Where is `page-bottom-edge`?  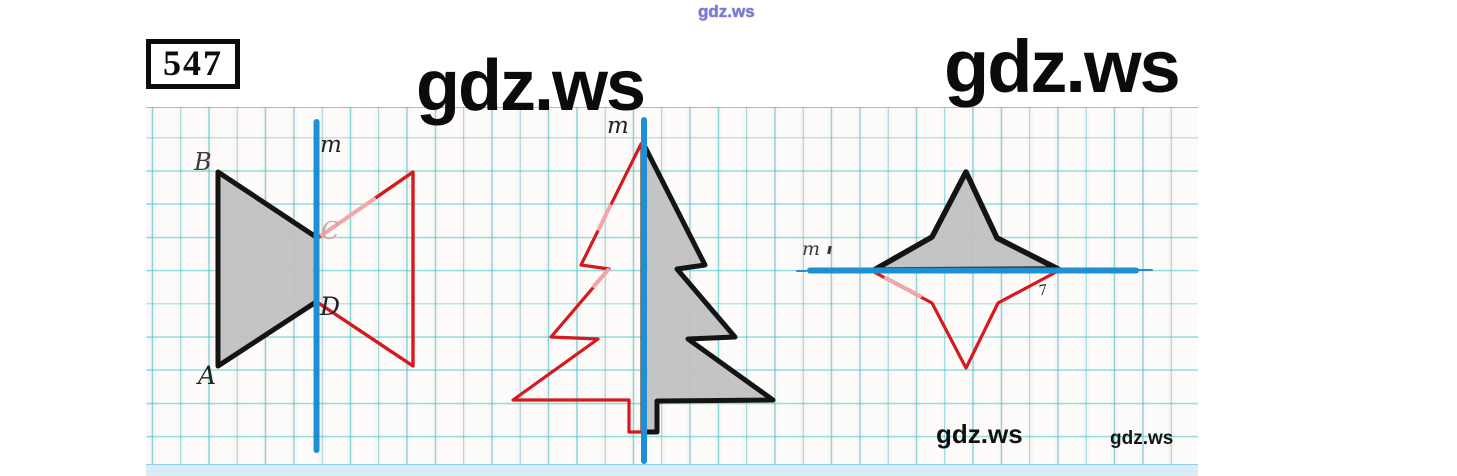
page-bottom-edge is located at coordinates (672, 470).